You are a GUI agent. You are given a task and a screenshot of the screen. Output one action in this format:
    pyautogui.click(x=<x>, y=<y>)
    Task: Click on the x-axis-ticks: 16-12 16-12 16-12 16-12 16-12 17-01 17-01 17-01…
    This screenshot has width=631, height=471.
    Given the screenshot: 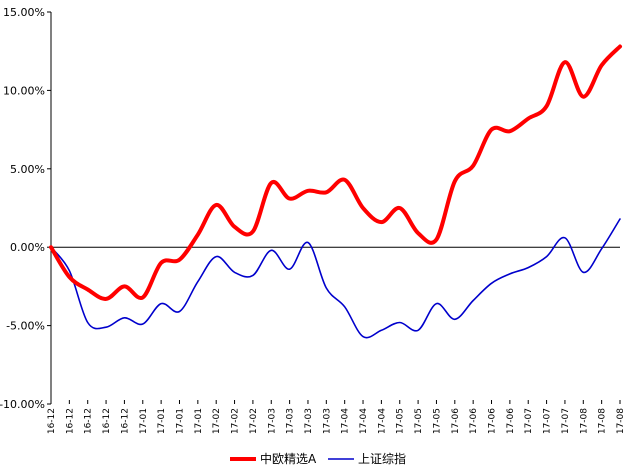 What is the action you would take?
    pyautogui.click(x=336, y=417)
    